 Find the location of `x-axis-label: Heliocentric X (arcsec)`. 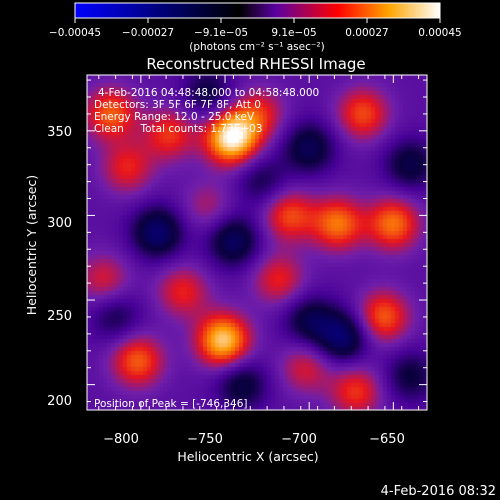

x-axis-label: Heliocentric X (arcsec) is located at coordinates (247, 456).